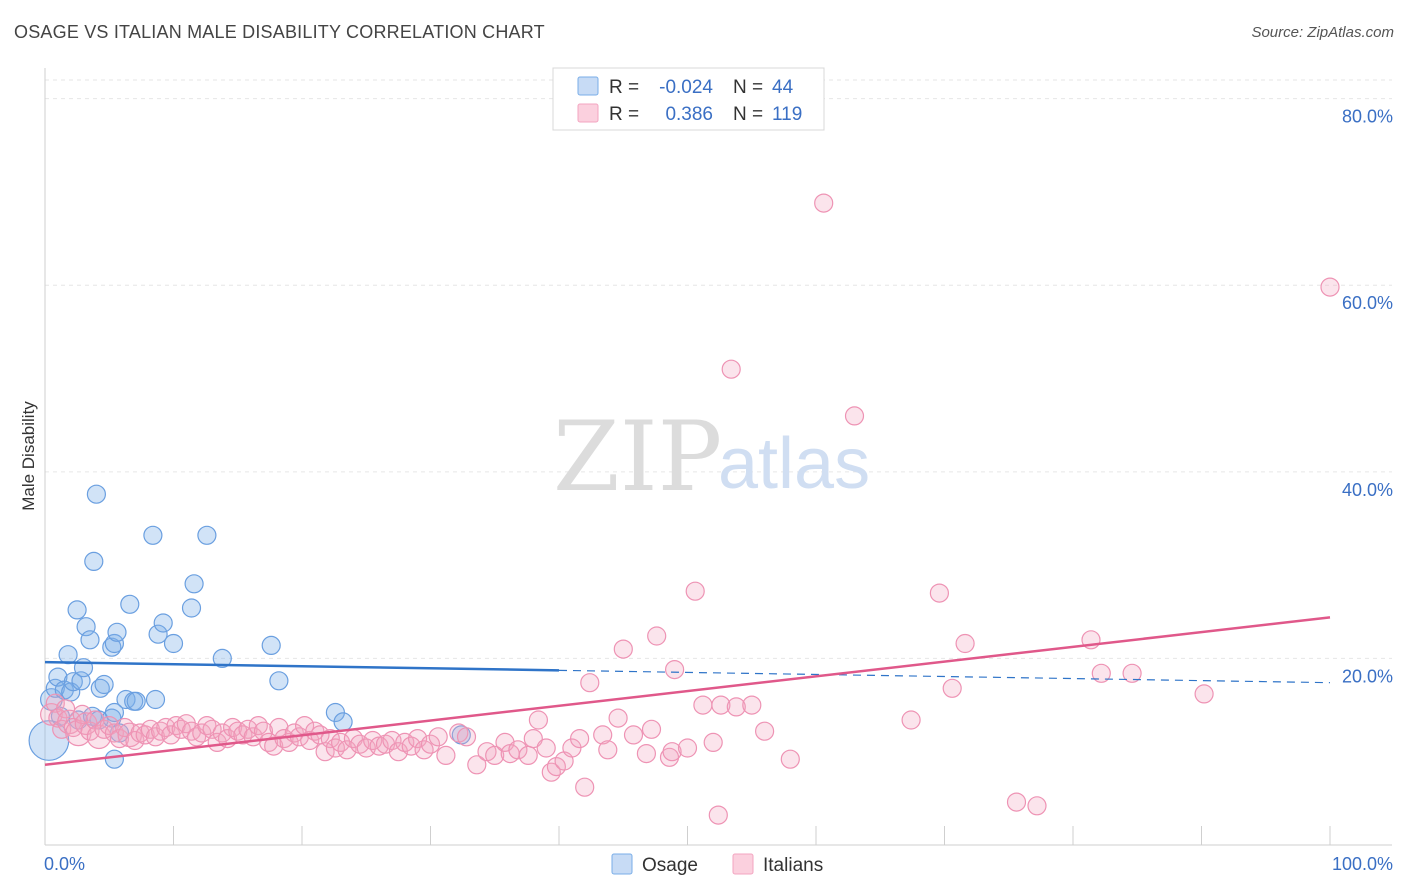  Describe the element at coordinates (1367, 303) in the screenshot. I see `y-tick-label-2: 60.0%` at that location.